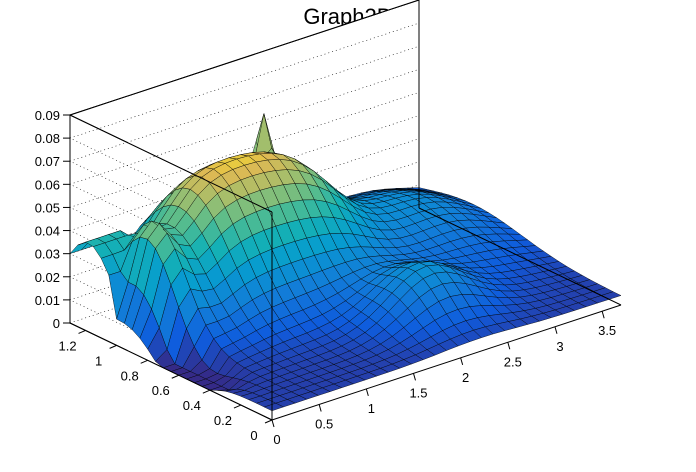  What do you see at coordinates (253, 435) in the screenshot?
I see `y-tick-label: 0` at bounding box center [253, 435].